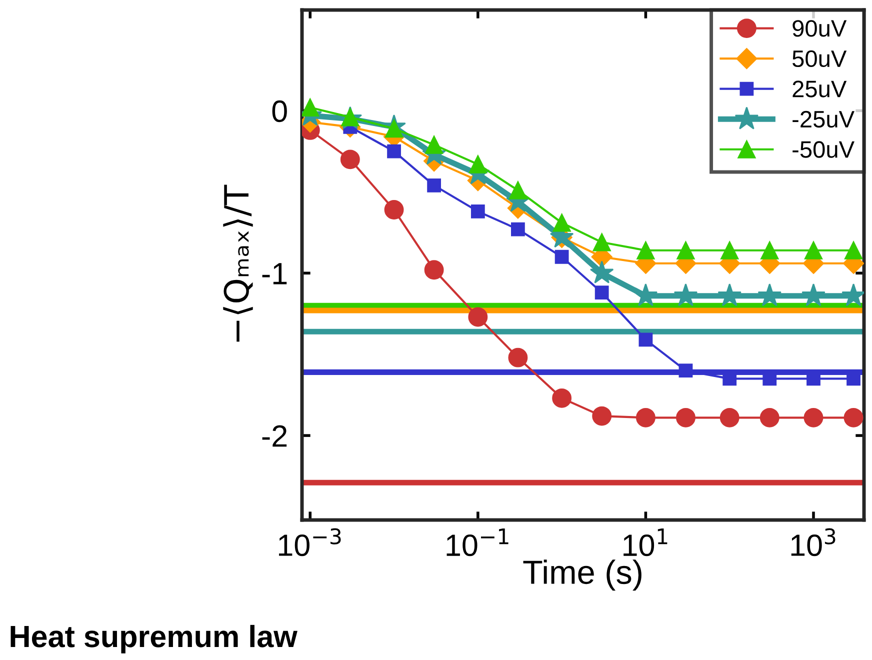 This screenshot has height=660, width=872. What do you see at coordinates (238, 263) in the screenshot?
I see `y-axis-title: −⟨Qₘₐₓ⟩/T` at bounding box center [238, 263].